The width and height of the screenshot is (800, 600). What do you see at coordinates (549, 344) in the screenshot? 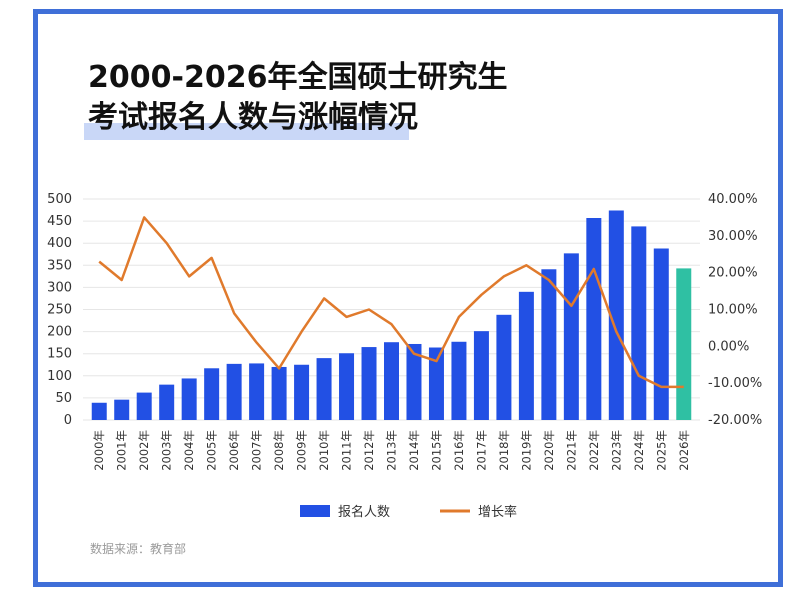
I see `bar-2020年` at bounding box center [549, 344].